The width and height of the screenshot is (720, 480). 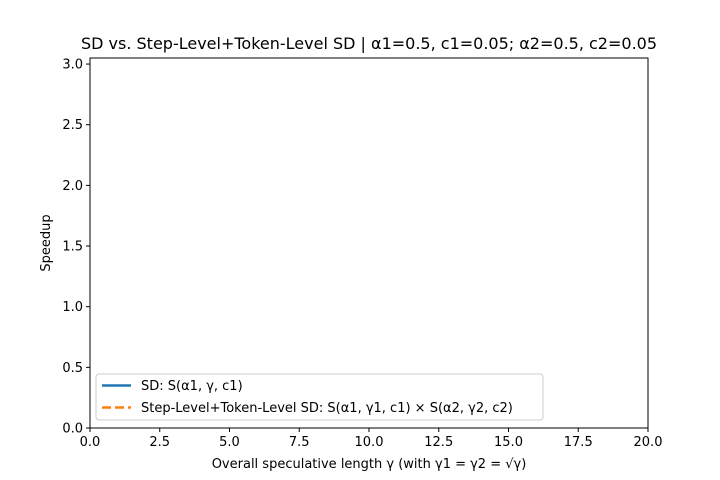 I want to click on y-axis-ticks: 0.0 0.5 1.0 1.5 2.0 2.5 3.0, so click(x=76, y=247).